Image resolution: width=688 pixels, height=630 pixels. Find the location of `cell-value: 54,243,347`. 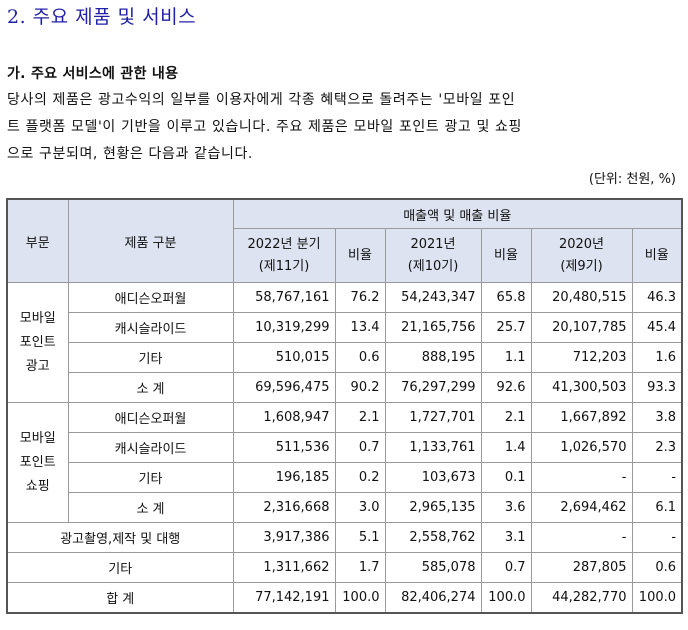

cell-value: 54,243,347 is located at coordinates (433, 297).